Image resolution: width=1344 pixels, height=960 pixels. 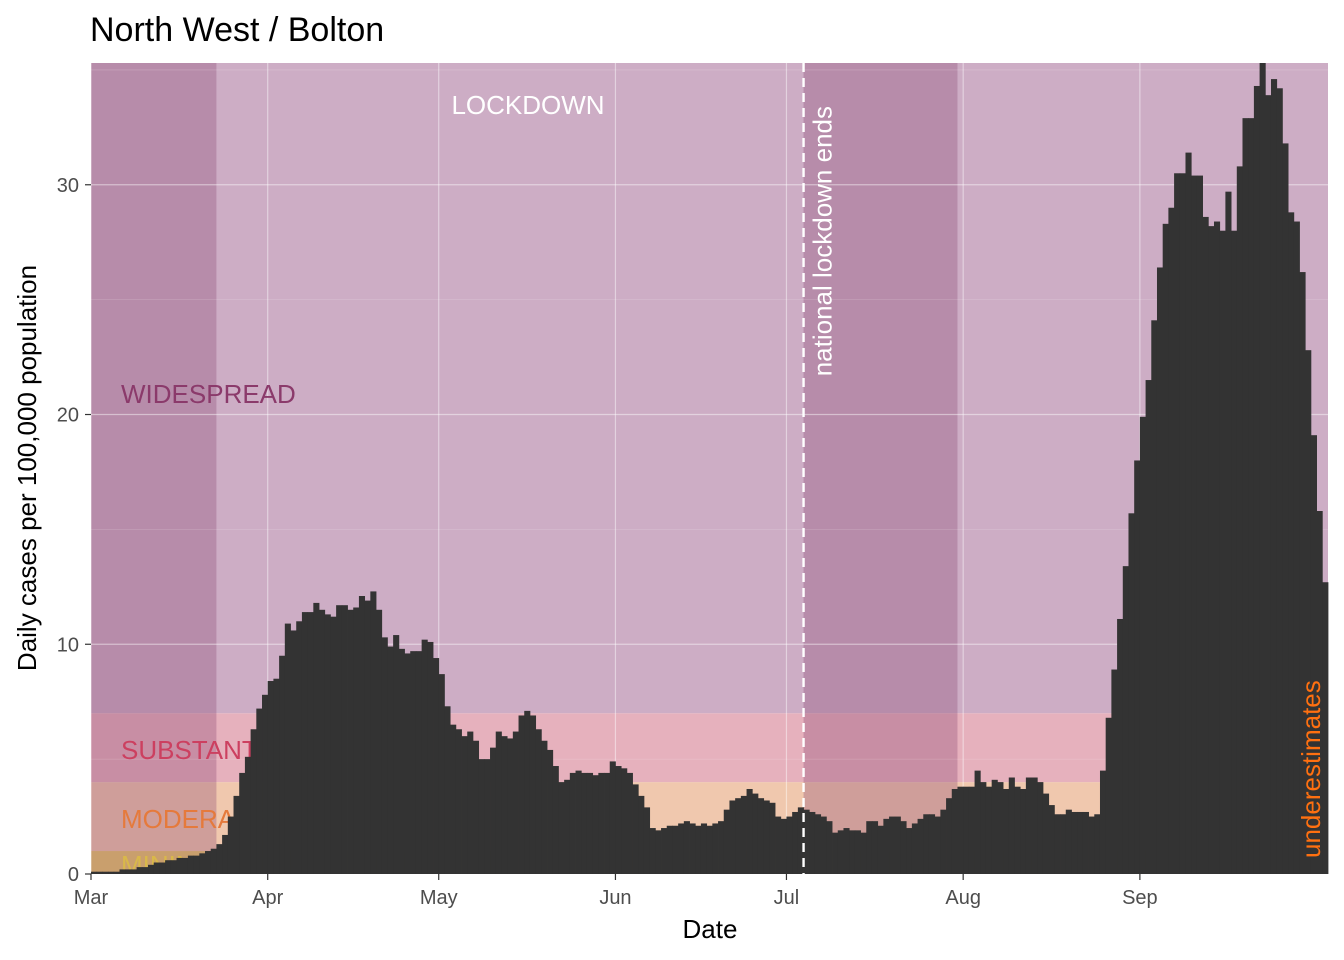 What do you see at coordinates (710, 929) in the screenshot?
I see `x-axis-title: Date` at bounding box center [710, 929].